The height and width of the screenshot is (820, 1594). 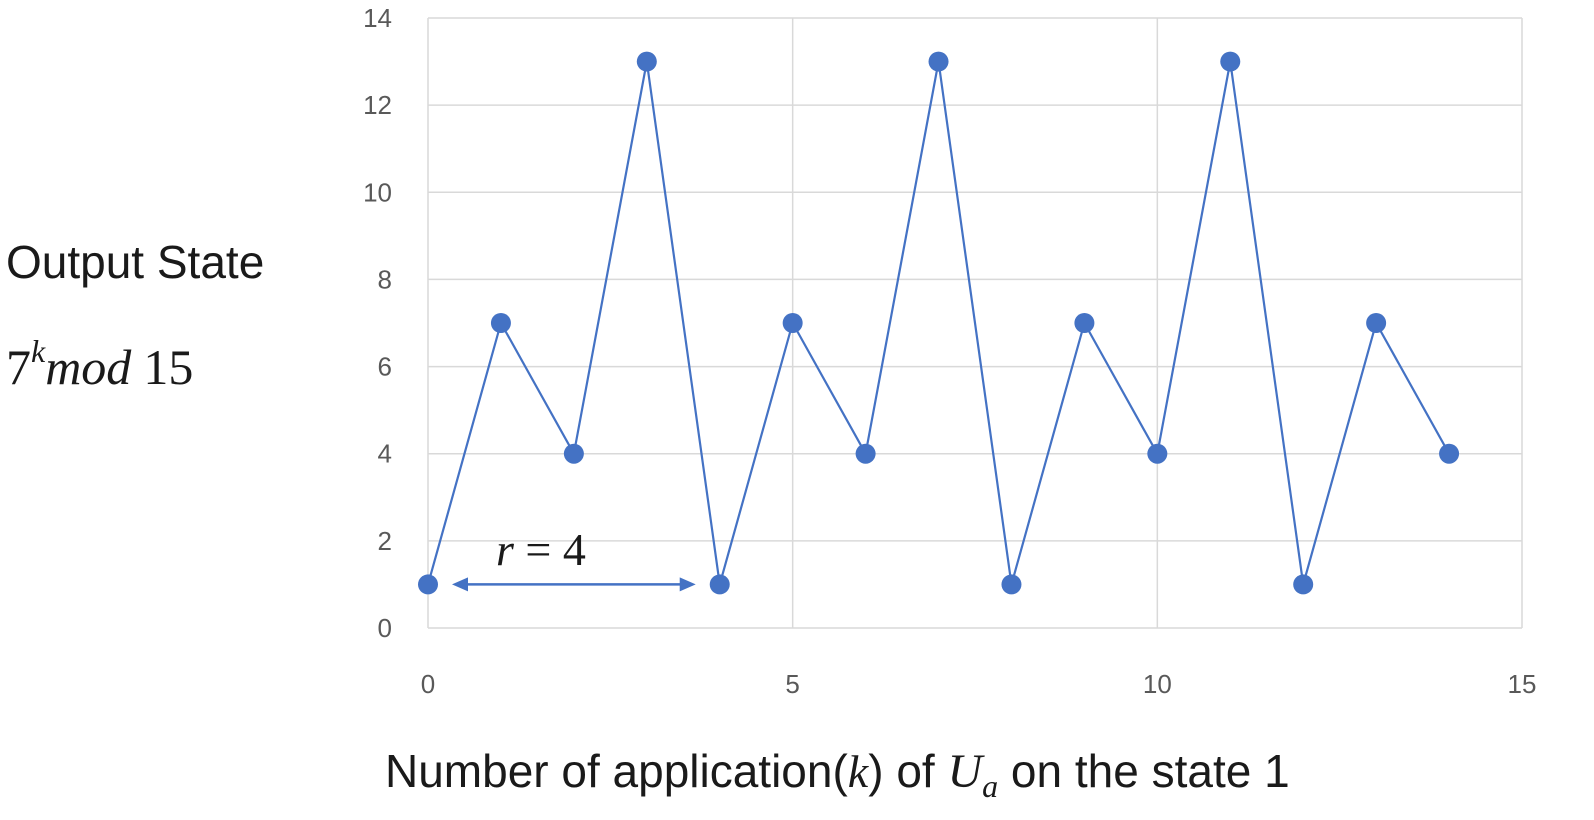 I want to click on formula-modulus: 15, so click(x=168, y=367).